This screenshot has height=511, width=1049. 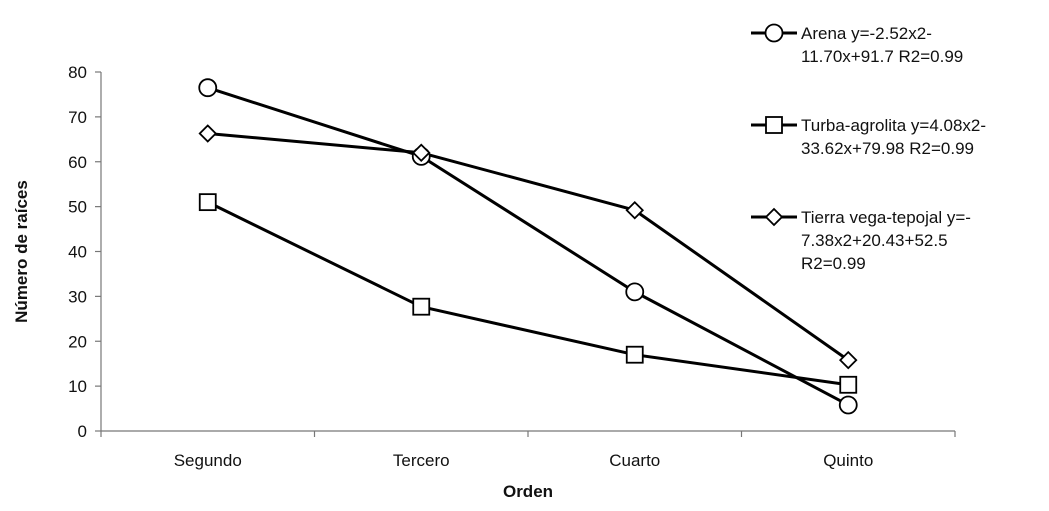 I want to click on y-tick-label: 60, so click(x=77, y=162).